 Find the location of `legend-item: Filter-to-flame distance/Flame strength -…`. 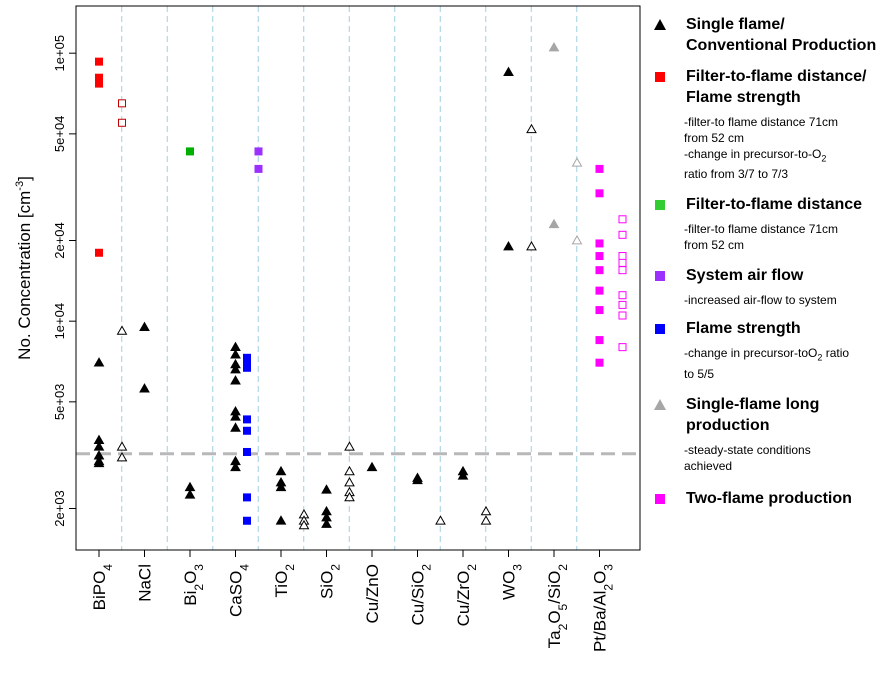

legend-item: Filter-to-flame distance/Flame strength -… is located at coordinates (771, 124).